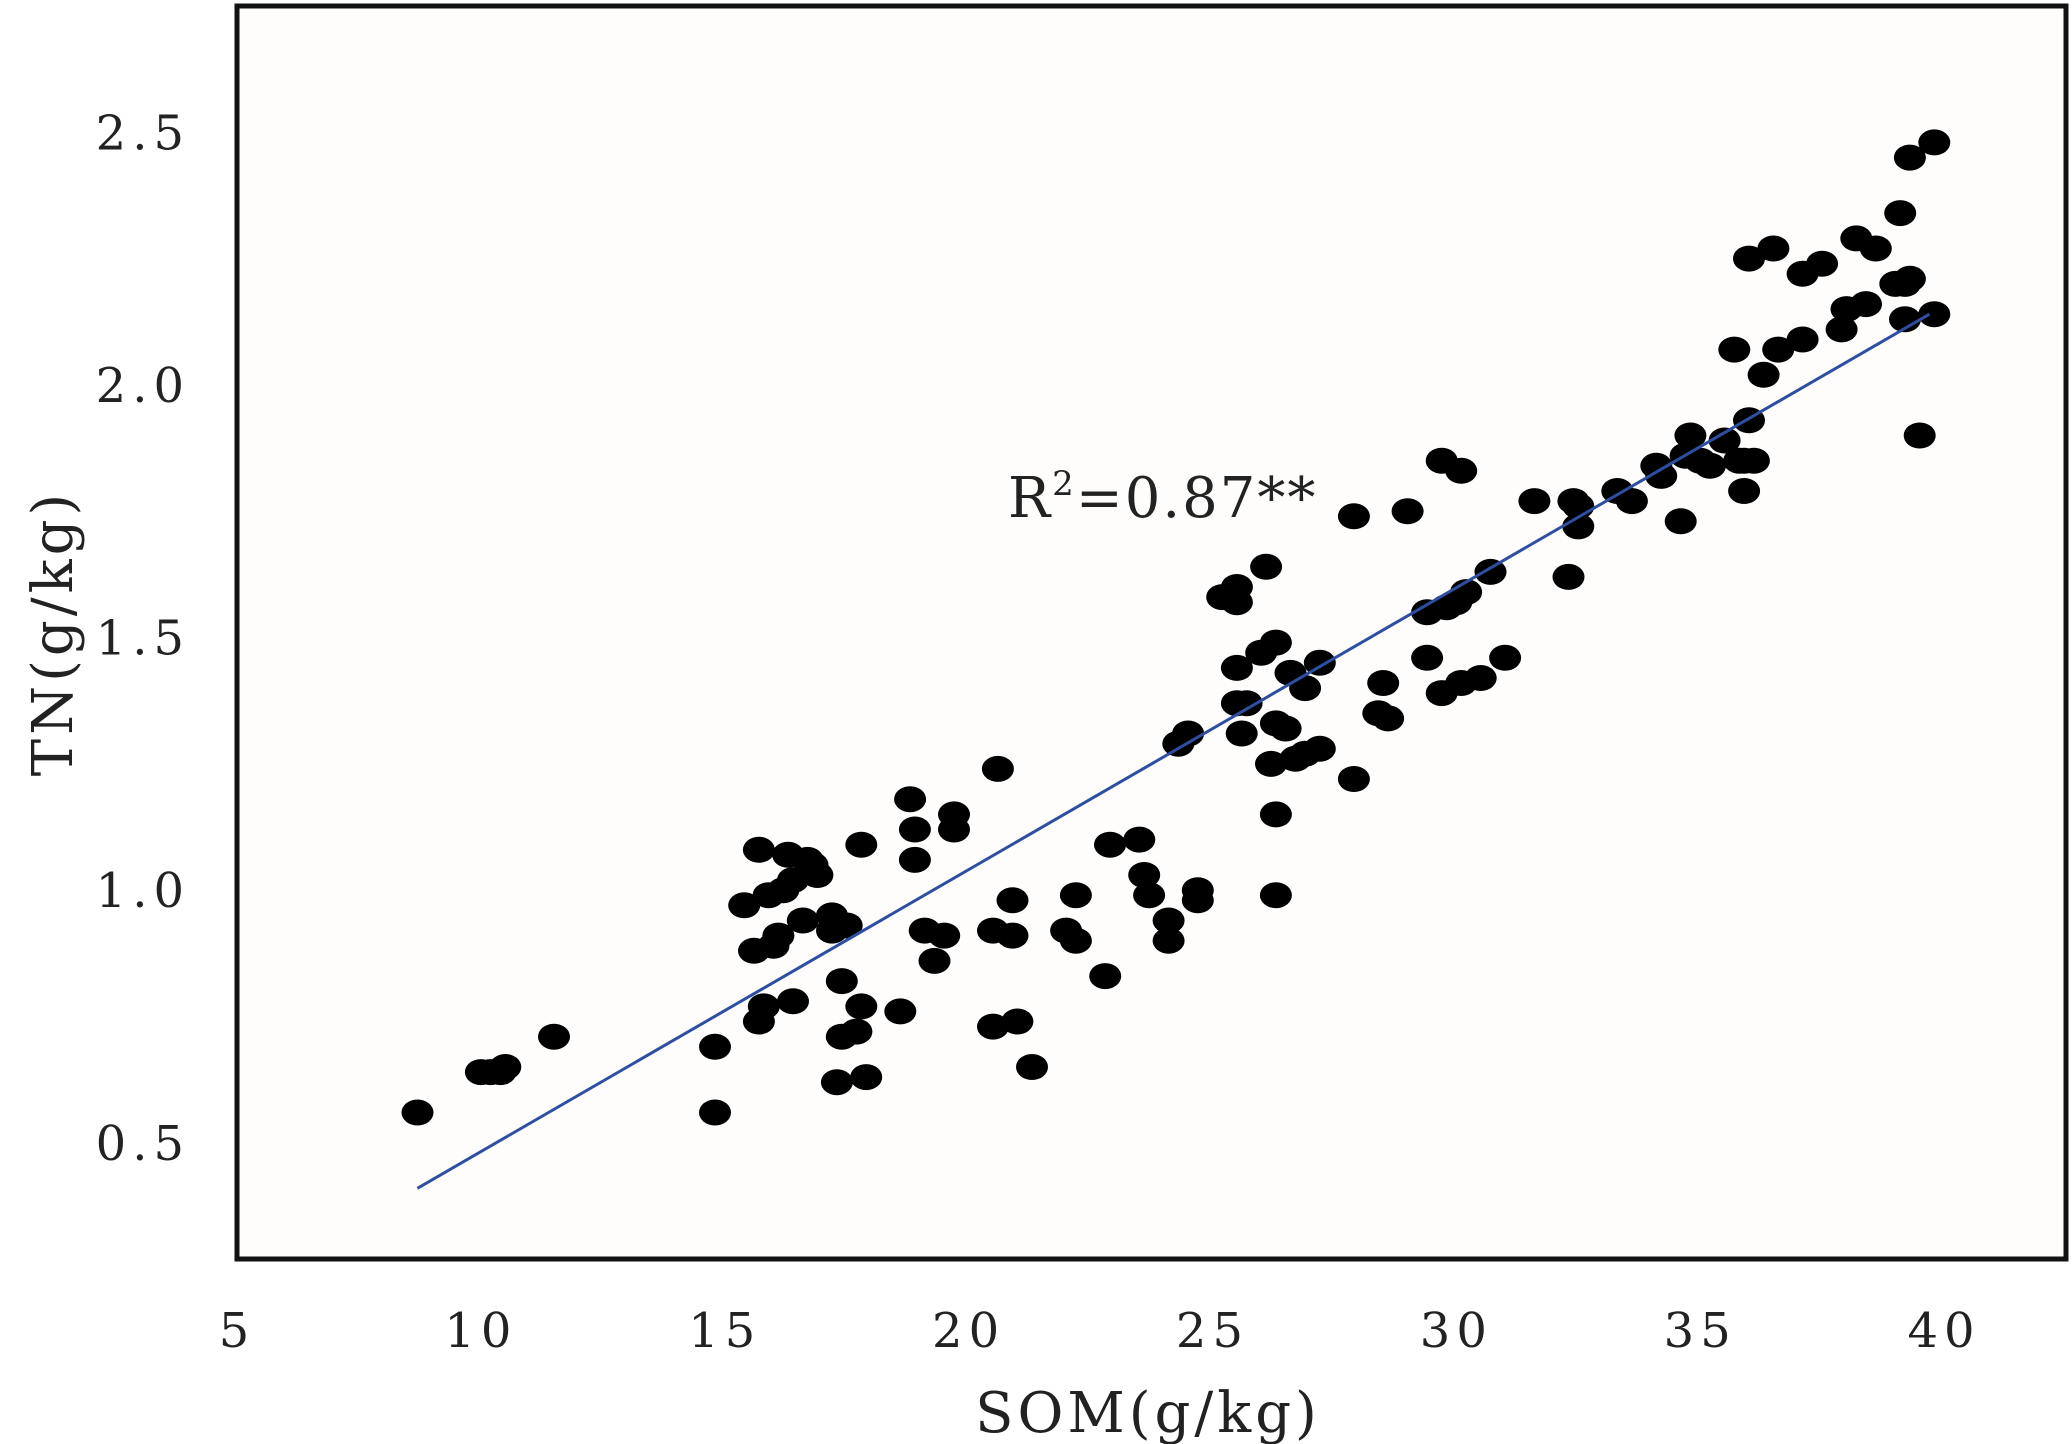  Describe the element at coordinates (724, 1331) in the screenshot. I see `x-tick-label: 15` at that location.